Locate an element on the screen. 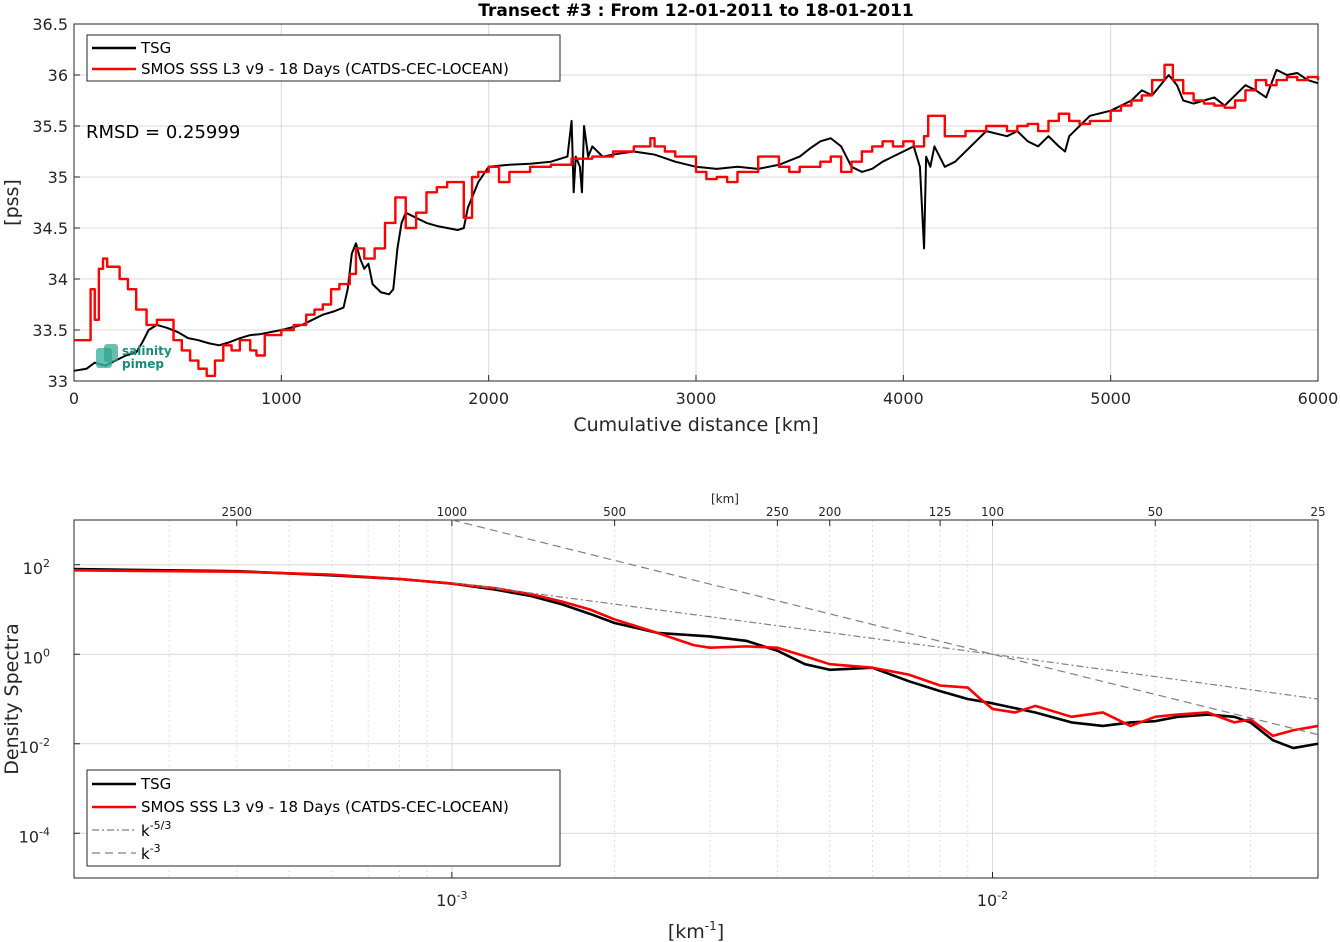 This screenshot has height=942, width=1340. y-tick-label: 10⁻² is located at coordinates (34, 746).